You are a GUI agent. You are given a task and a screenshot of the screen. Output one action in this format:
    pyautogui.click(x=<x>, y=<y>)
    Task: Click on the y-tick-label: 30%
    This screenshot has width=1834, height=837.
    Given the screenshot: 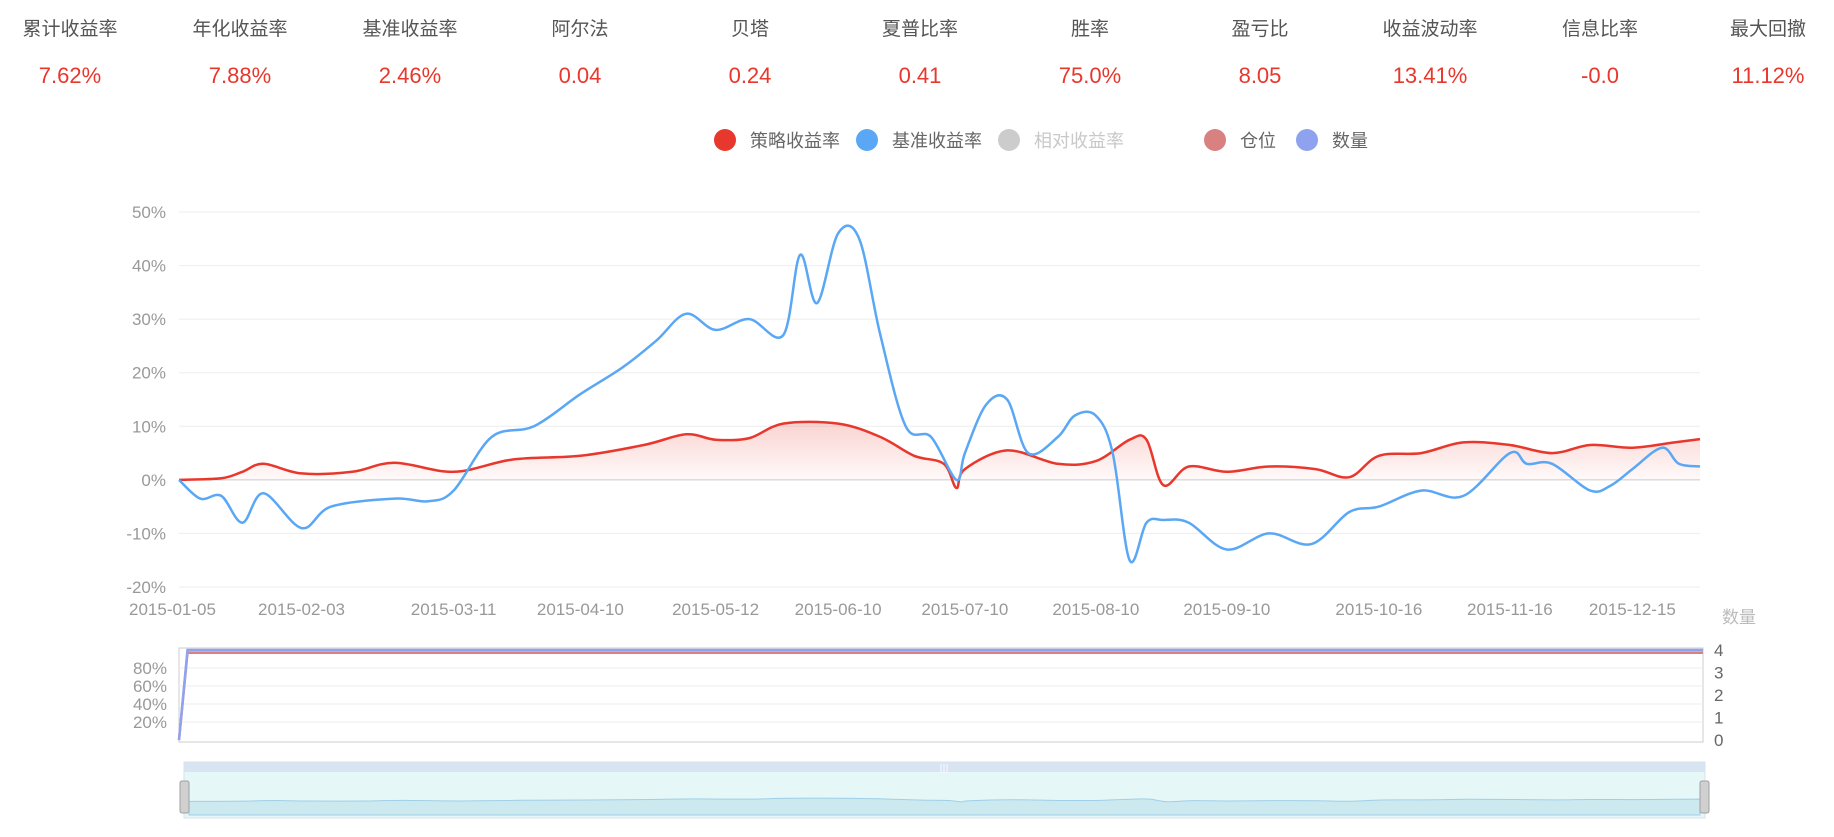 What is the action you would take?
    pyautogui.click(x=149, y=319)
    